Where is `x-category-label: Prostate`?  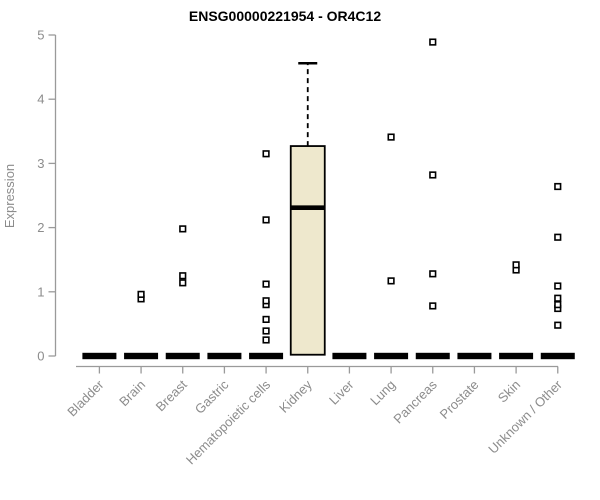
x-category-label: Prostate is located at coordinates (459, 399).